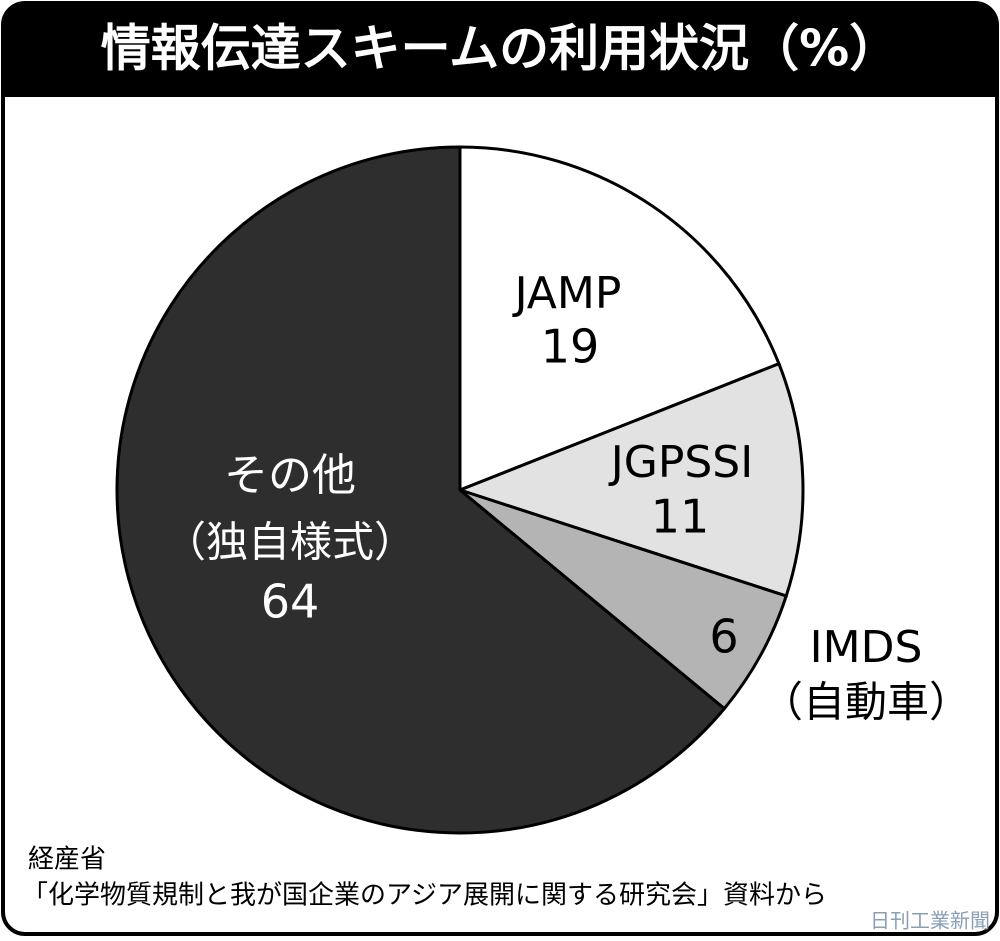 The image size is (1000, 941). I want to click on slice-note: （独自様式）, so click(290, 542).